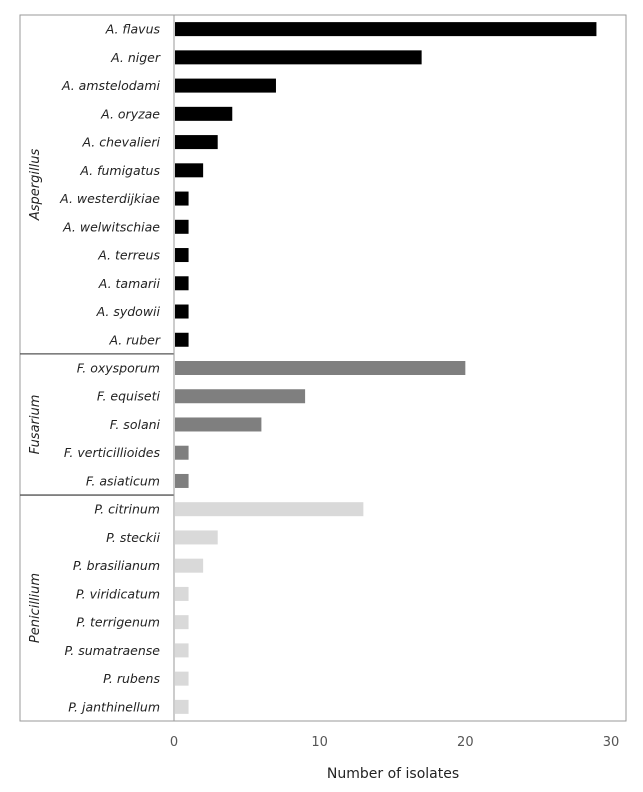 Image resolution: width=643 pixels, height=792 pixels. What do you see at coordinates (218, 424) in the screenshot?
I see `bar-f-solani` at bounding box center [218, 424].